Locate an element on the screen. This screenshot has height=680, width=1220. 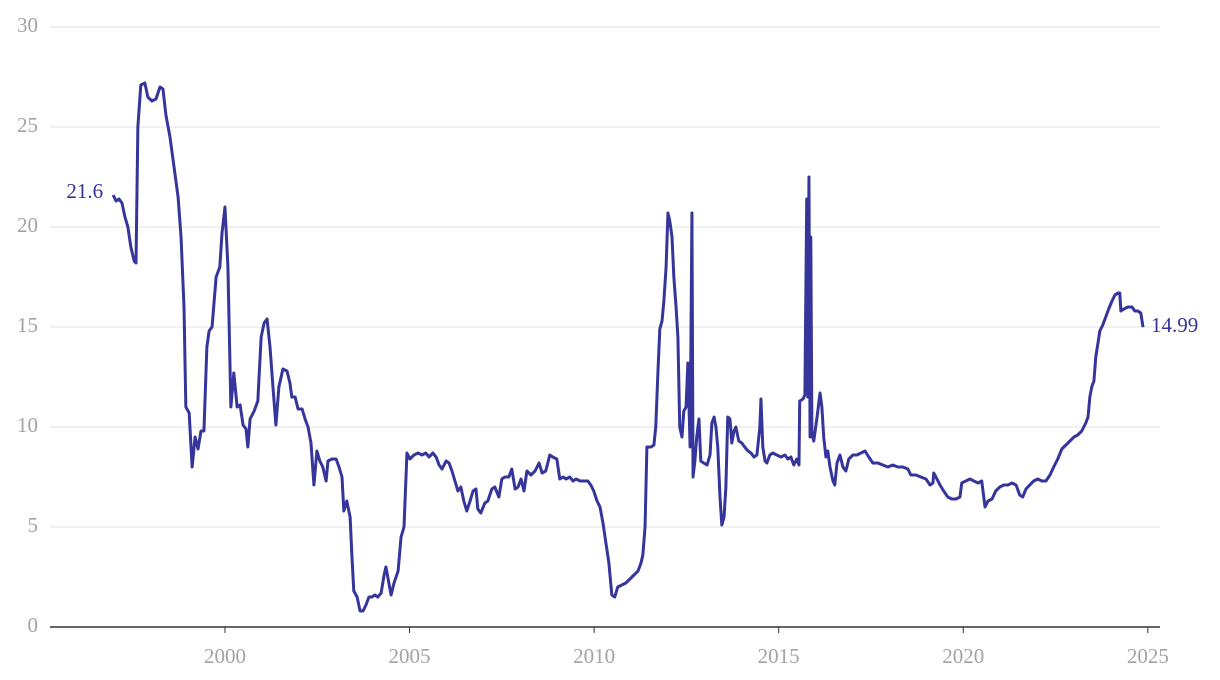
y-tick-label: 0 is located at coordinates (33, 625).